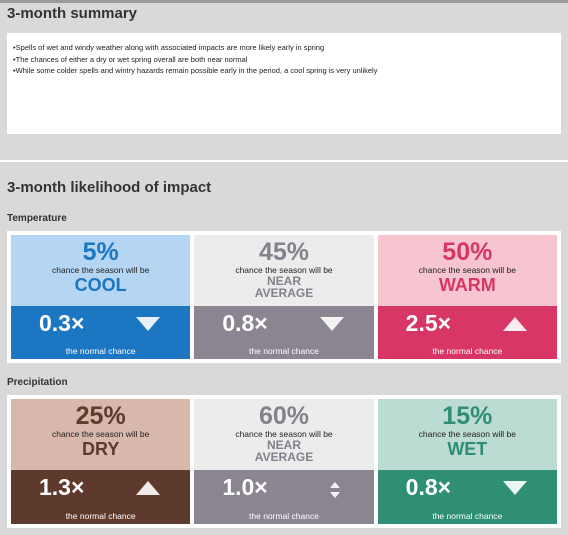 The image size is (568, 535). What do you see at coordinates (283, 445) in the screenshot?
I see `precip-near-average-category-line1: NEAR` at bounding box center [283, 445].